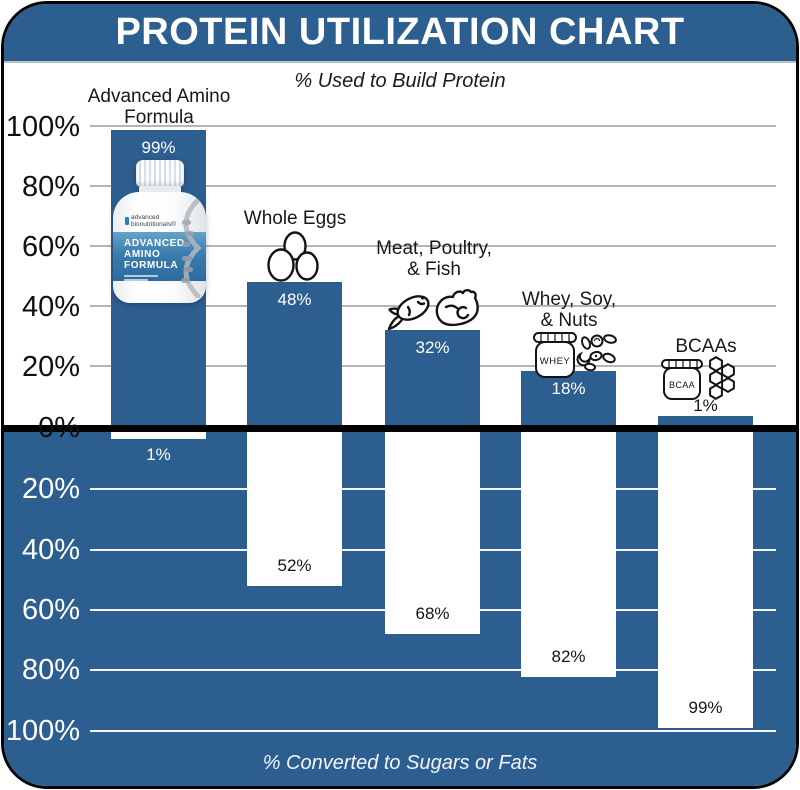 The height and width of the screenshot is (790, 800). What do you see at coordinates (153, 224) in the screenshot?
I see `brand-line: bionutritionals®` at bounding box center [153, 224].